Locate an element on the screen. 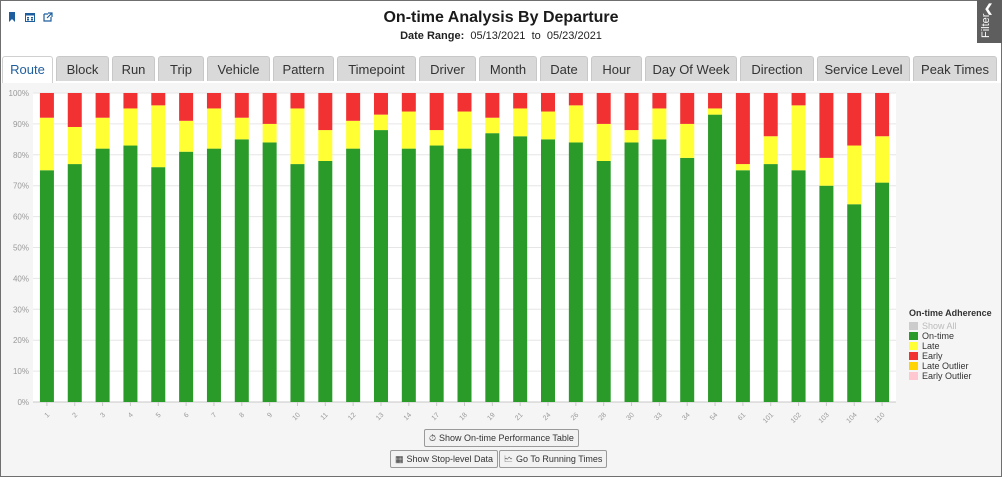  x-tick-label: 17 is located at coordinates (436, 417).